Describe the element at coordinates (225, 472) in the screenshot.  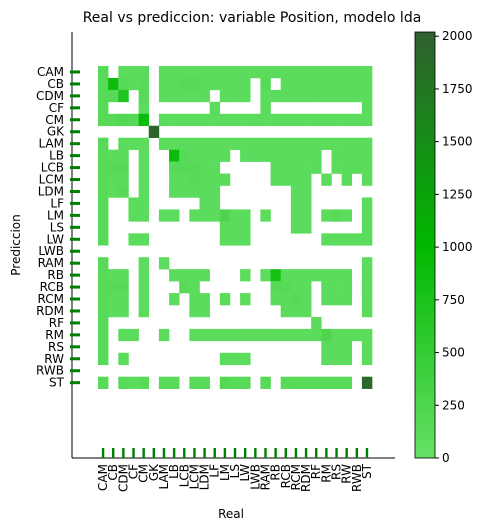
I see `x-tick-label: LM` at that location.